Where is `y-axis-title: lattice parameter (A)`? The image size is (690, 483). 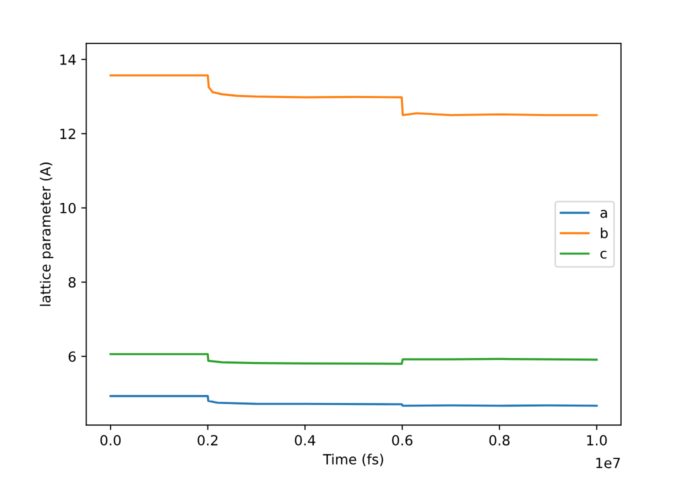
y-axis-title: lattice parameter (A) is located at coordinates (47, 234).